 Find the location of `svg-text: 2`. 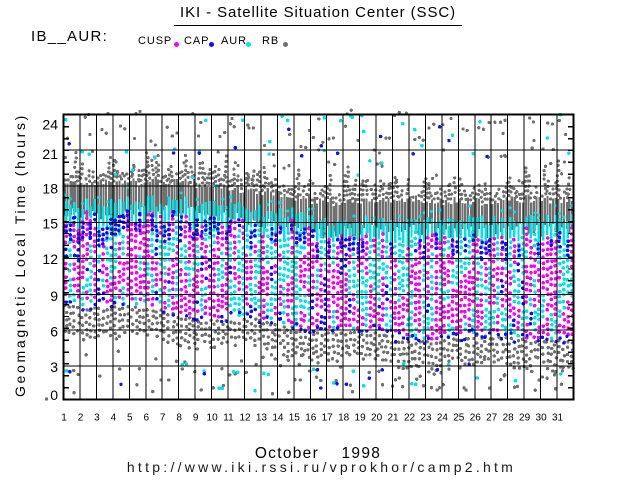

svg-text: 2 is located at coordinates (81, 418).